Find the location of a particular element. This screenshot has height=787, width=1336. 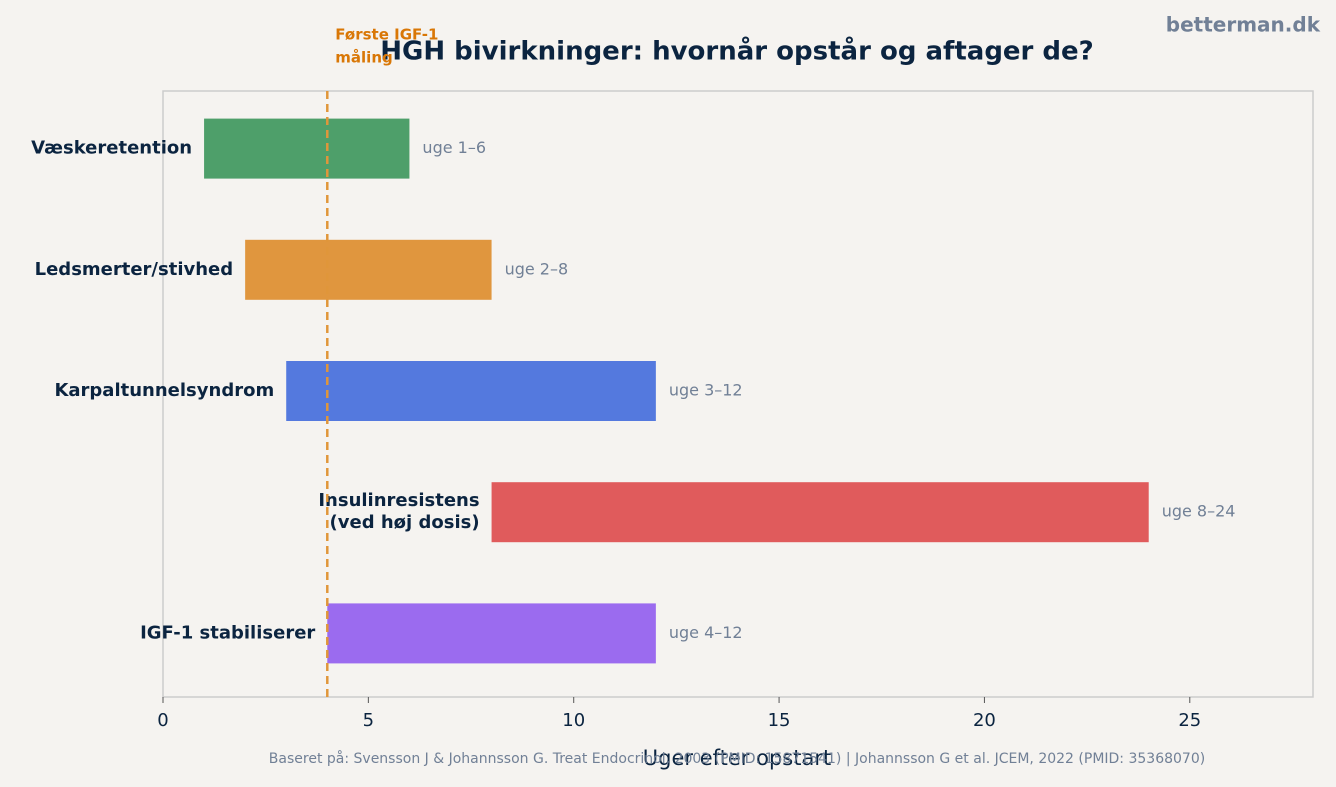

watermark: betterman.dk is located at coordinates (1243, 25).